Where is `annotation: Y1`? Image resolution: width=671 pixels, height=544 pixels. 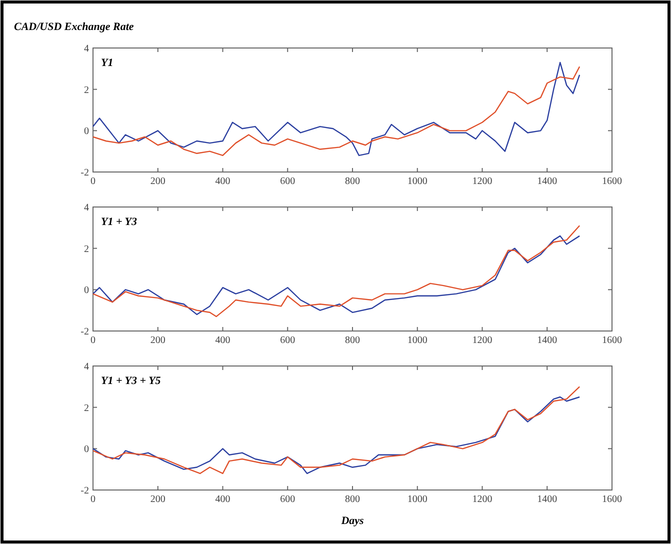 annotation: Y1 is located at coordinates (107, 63).